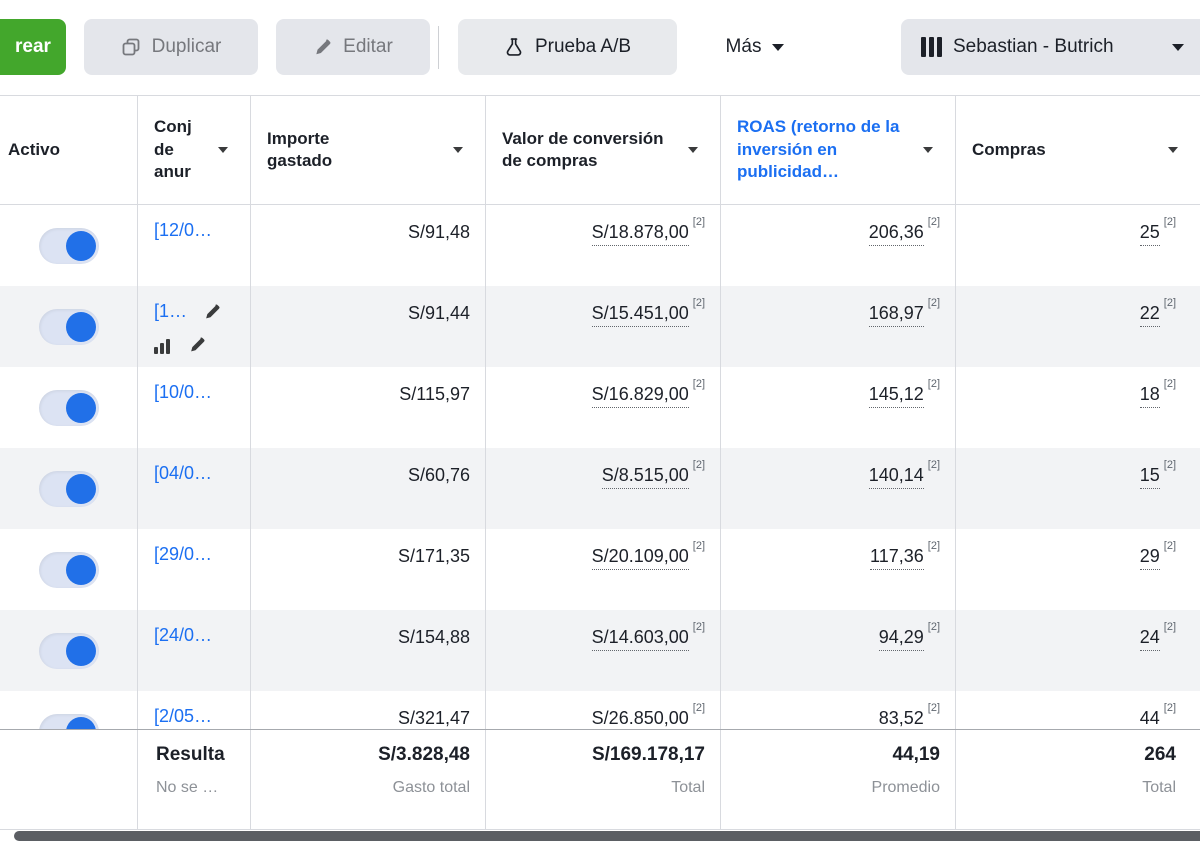 The width and height of the screenshot is (1200, 842). I want to click on column-header-purchases: Compras, so click(1077, 150).